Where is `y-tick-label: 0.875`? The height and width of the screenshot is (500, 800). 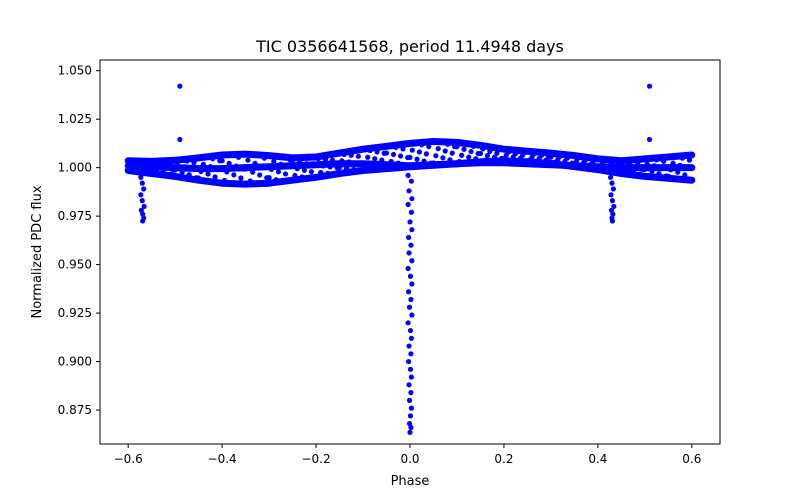 y-tick-label: 0.875 is located at coordinates (75, 410).